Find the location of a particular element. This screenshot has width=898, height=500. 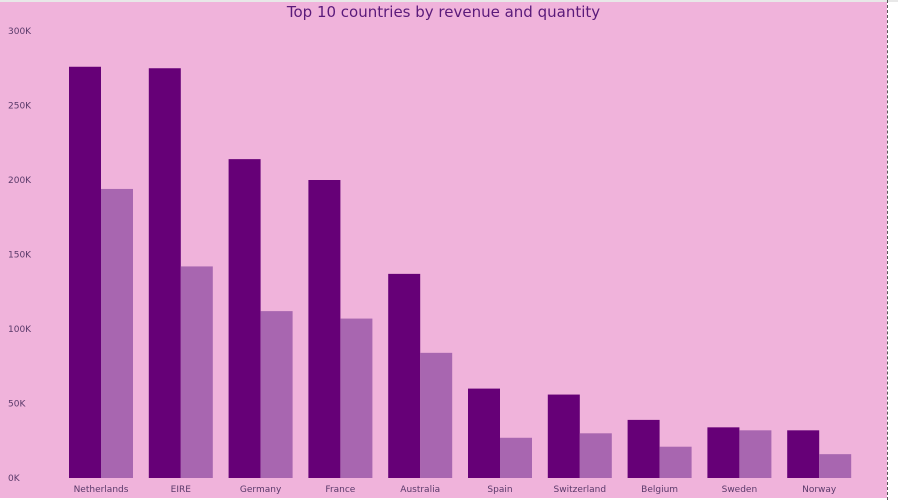

x-tick-label: Switzerland is located at coordinates (580, 490).